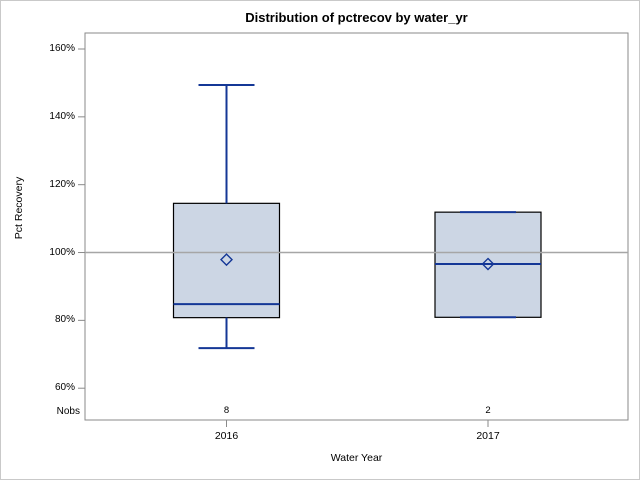 The height and width of the screenshot is (480, 640). I want to click on mean-marker-2017, so click(488, 264).